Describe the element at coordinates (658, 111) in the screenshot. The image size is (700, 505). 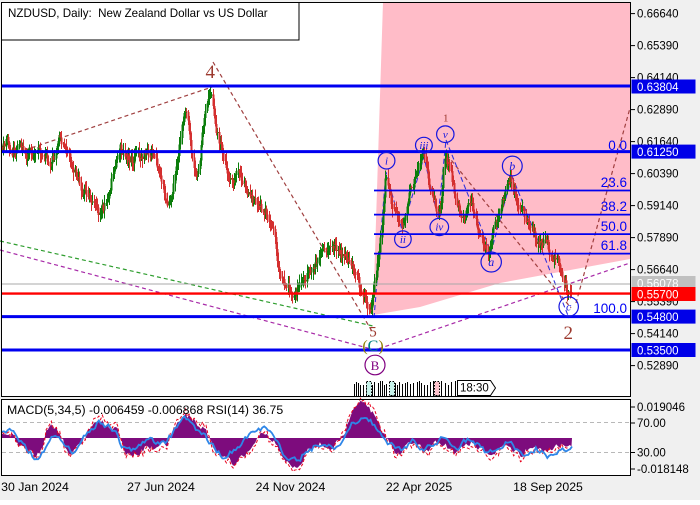
I see `svg-text: 0.62890` at that location.